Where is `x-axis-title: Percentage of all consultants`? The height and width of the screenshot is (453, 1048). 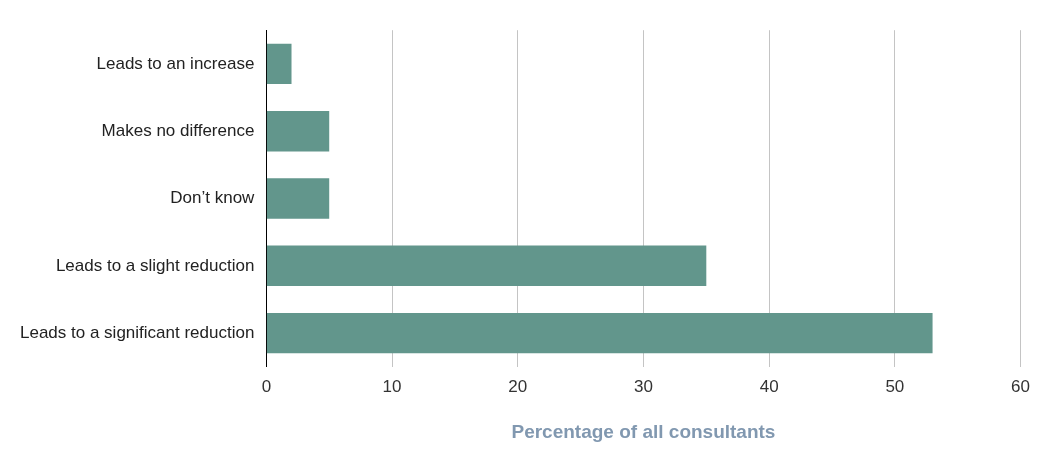
x-axis-title: Percentage of all consultants is located at coordinates (643, 431).